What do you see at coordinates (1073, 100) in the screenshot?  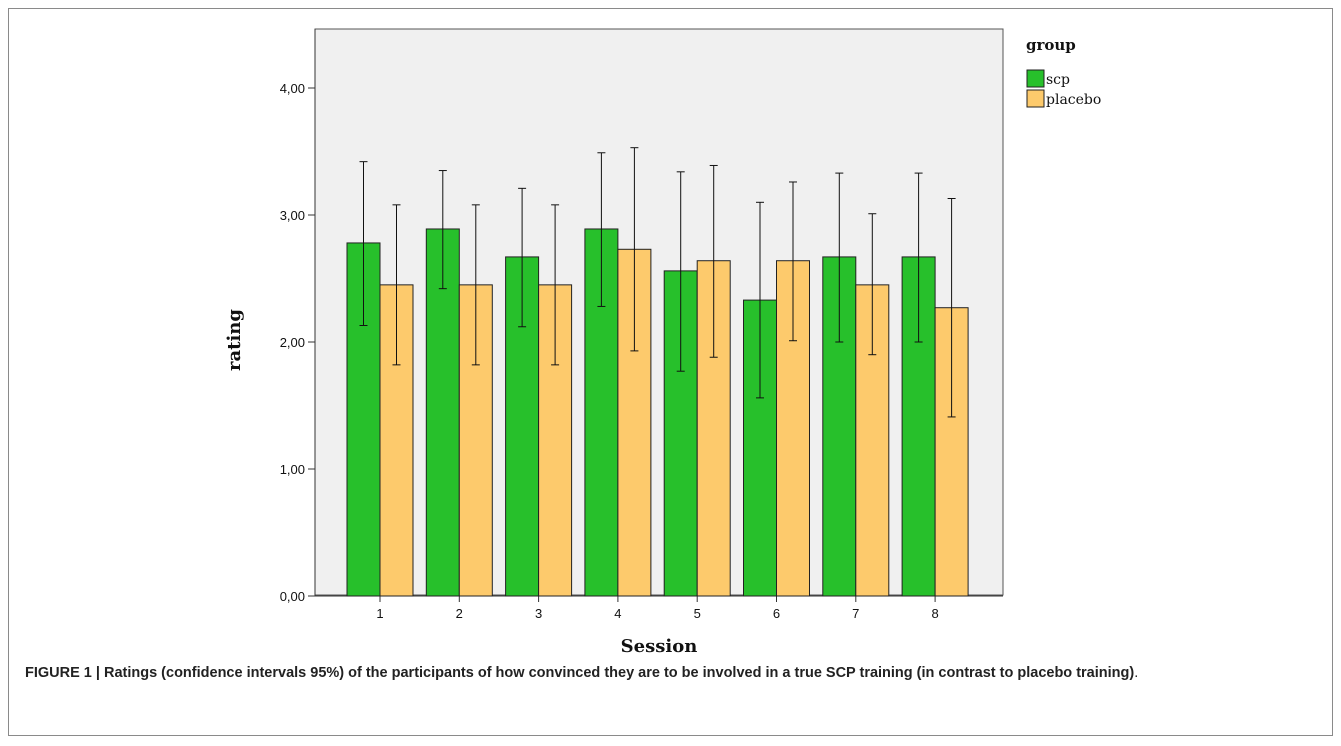 I see `legend-label-placebo: placebo` at bounding box center [1073, 100].